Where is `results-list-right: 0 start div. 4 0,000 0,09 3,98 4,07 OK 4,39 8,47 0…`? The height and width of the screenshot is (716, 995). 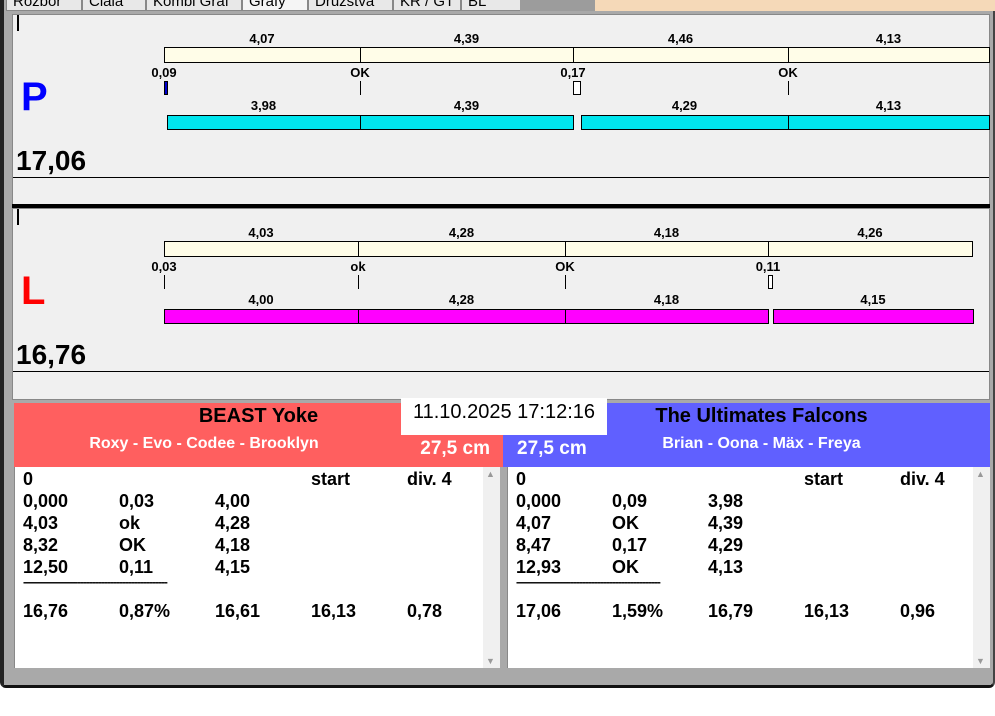 results-list-right: 0 start div. 4 0,000 0,09 3,98 4,07 OK 4,39 8,47 0… is located at coordinates (748, 567).